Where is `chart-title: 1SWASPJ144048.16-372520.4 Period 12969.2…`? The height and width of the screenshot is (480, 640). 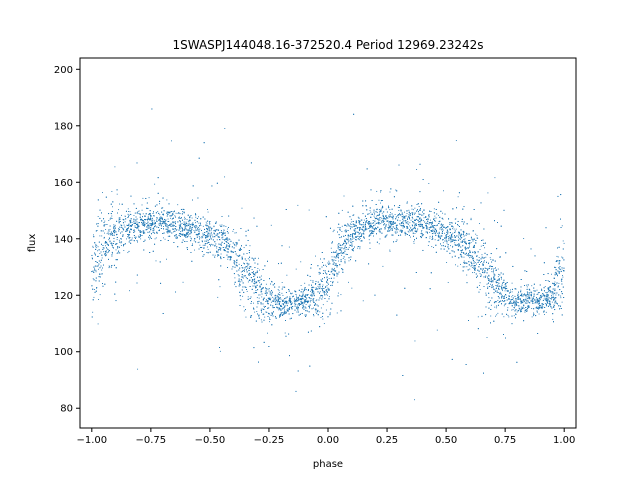
chart-title: 1SWASPJ144048.16-372520.4 Period 12969.2… is located at coordinates (327, 45).